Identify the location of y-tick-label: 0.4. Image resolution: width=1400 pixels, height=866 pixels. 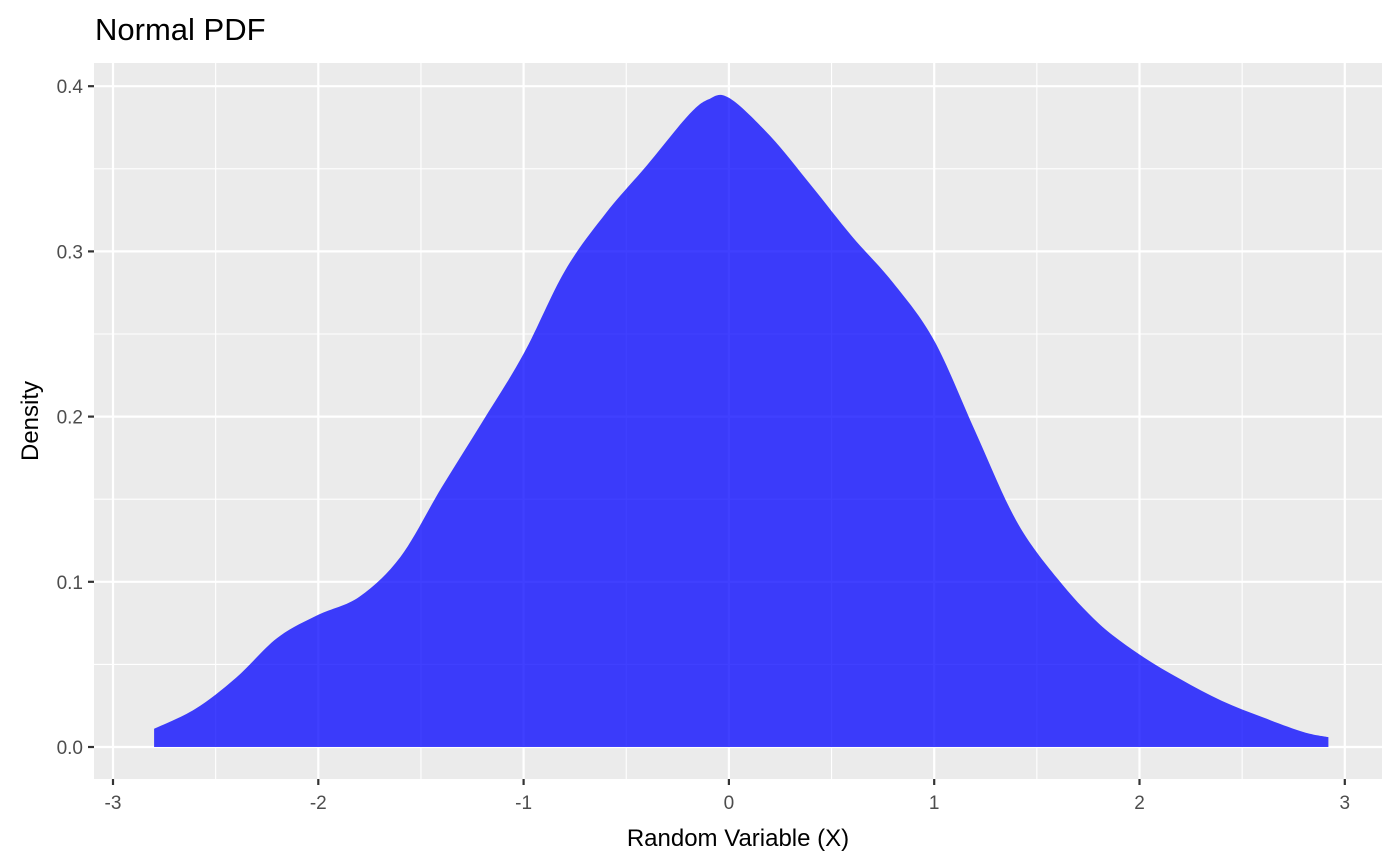
(70, 87).